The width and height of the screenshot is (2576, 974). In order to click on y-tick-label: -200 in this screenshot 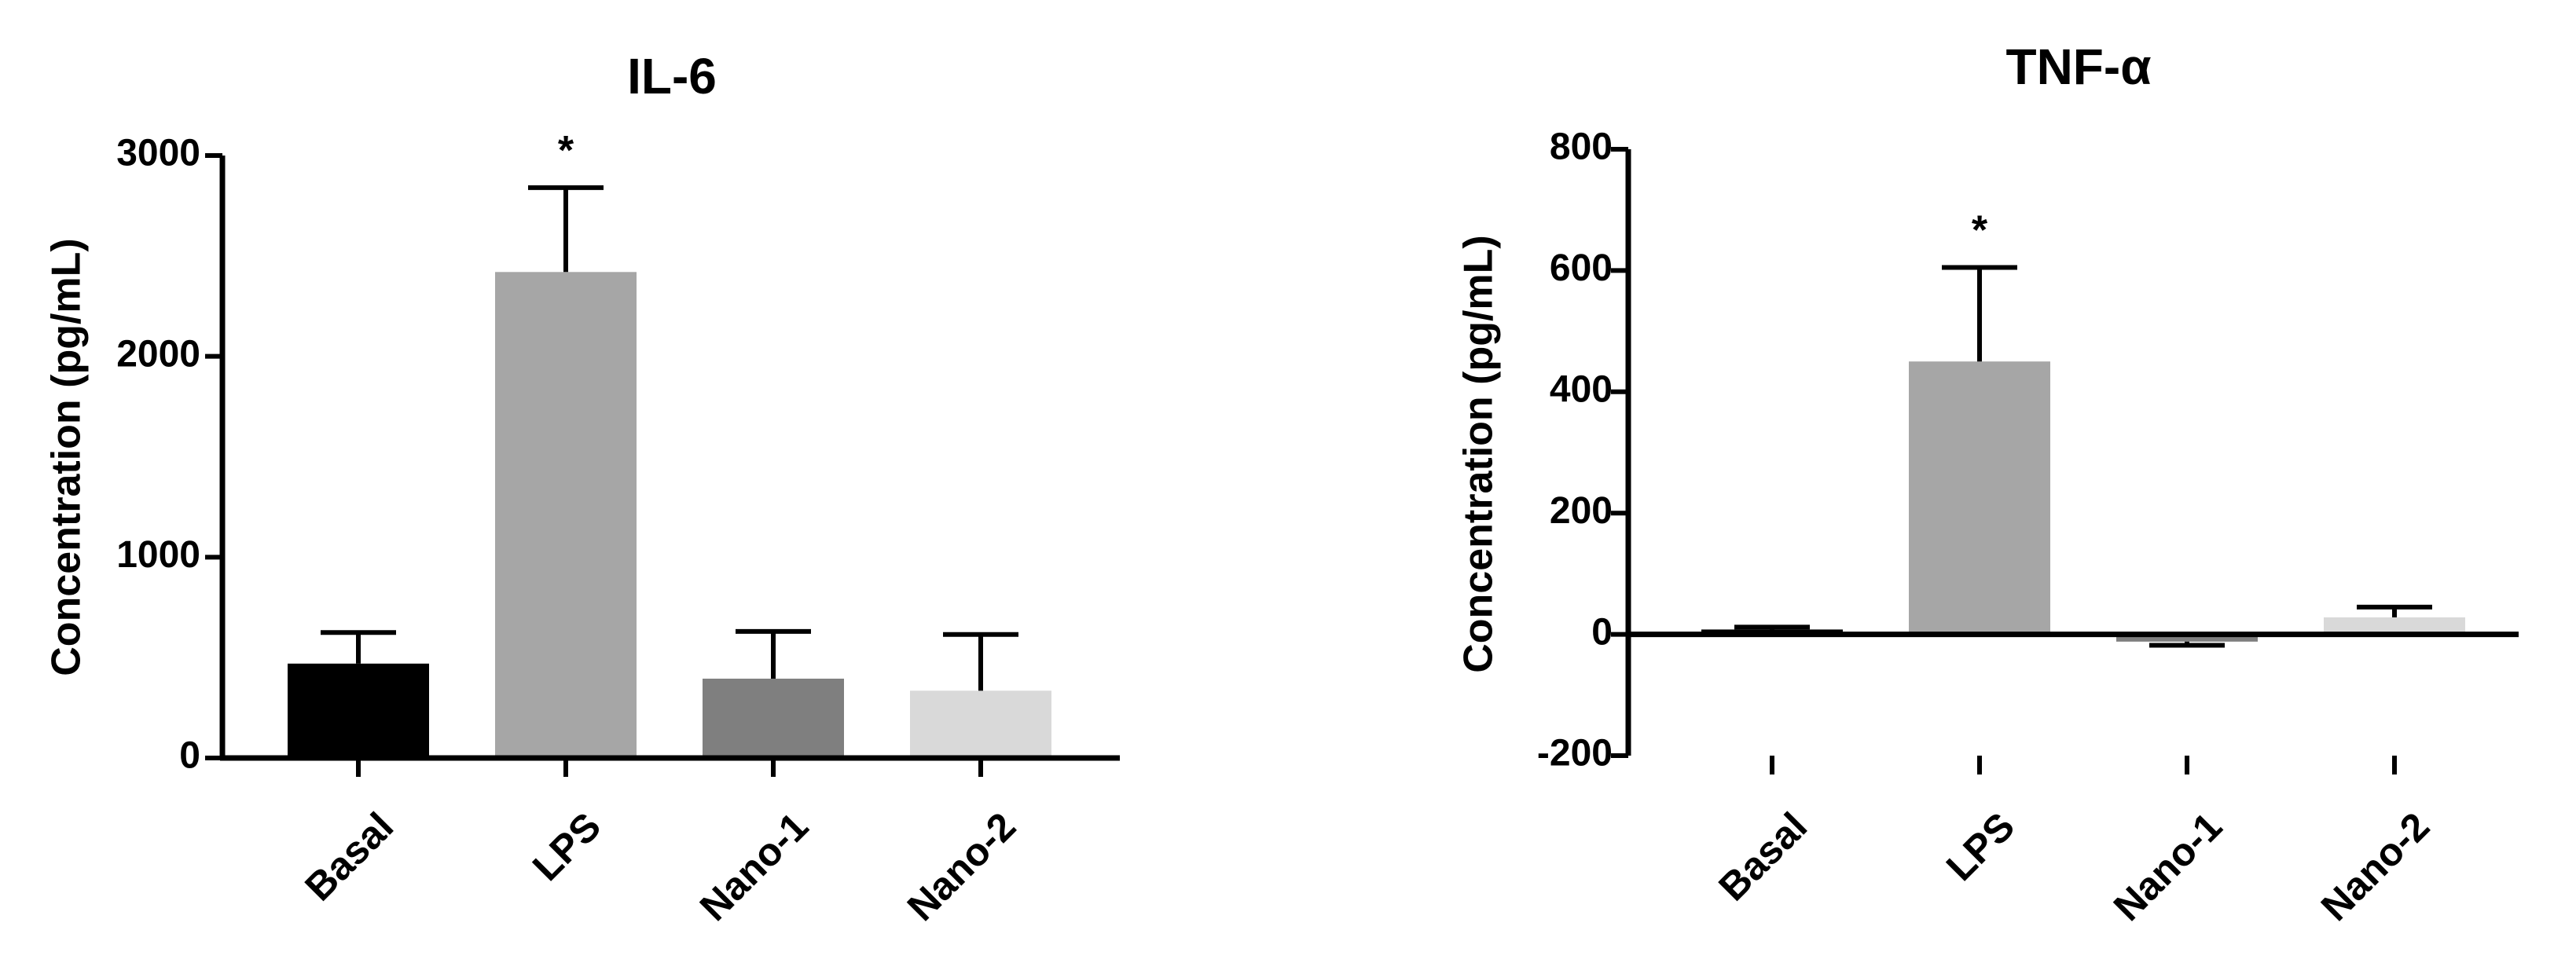, I will do `click(1575, 753)`.